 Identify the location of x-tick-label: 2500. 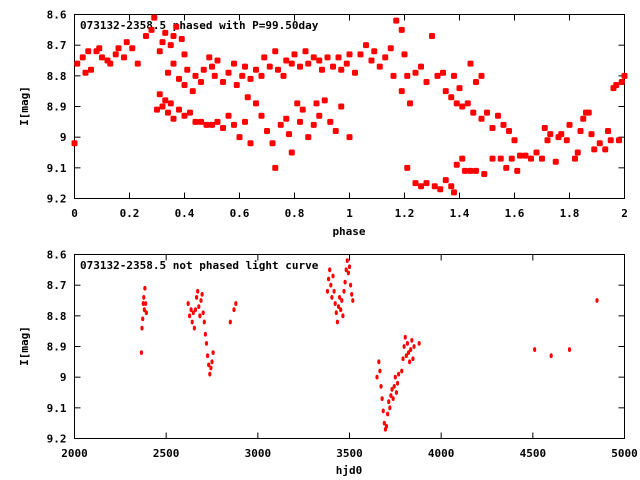
(166, 453).